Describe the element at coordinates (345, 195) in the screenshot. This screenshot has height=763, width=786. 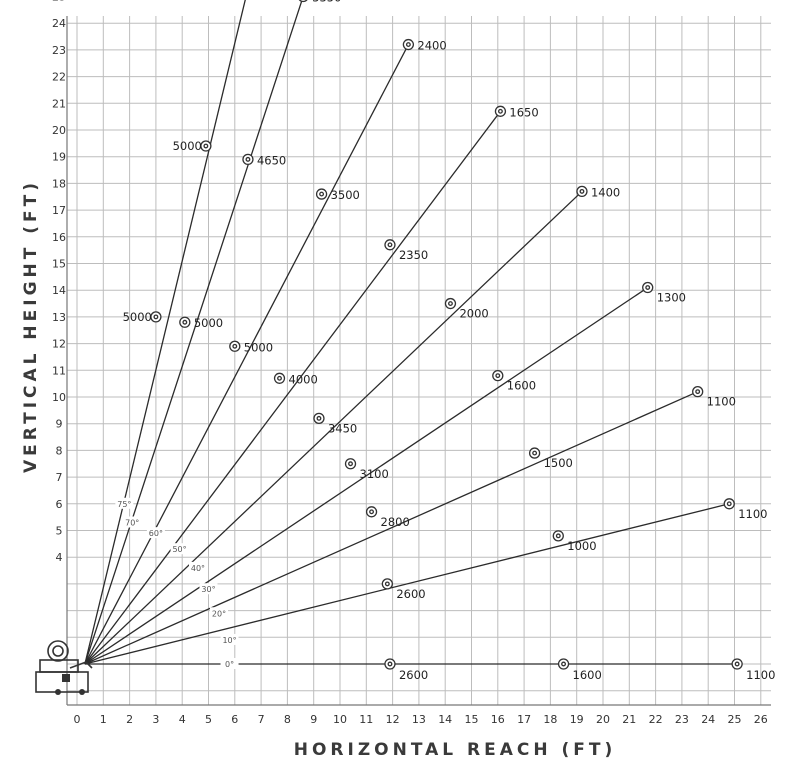
I see `load-capacity-label: 3500` at that location.